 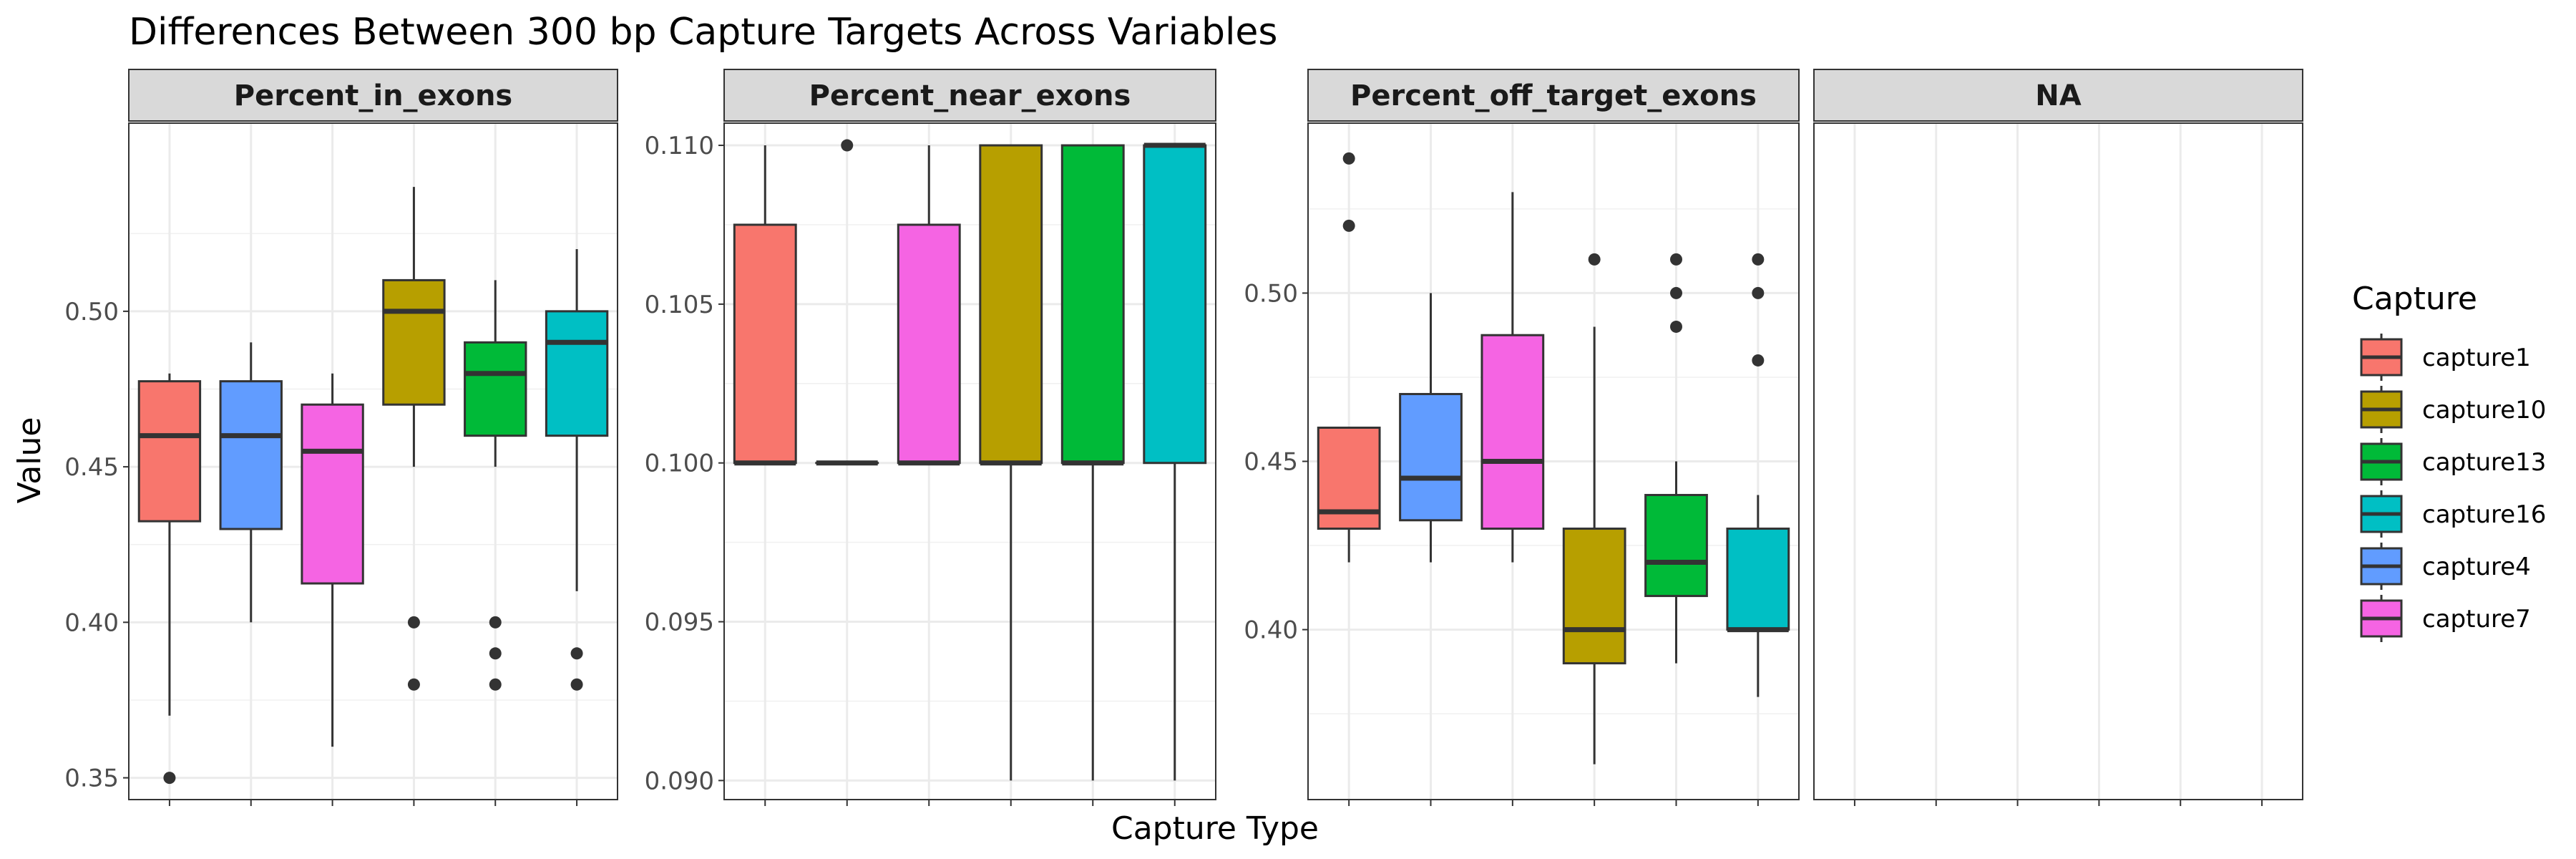 What do you see at coordinates (2476, 358) in the screenshot?
I see `legend-label: capture1` at bounding box center [2476, 358].